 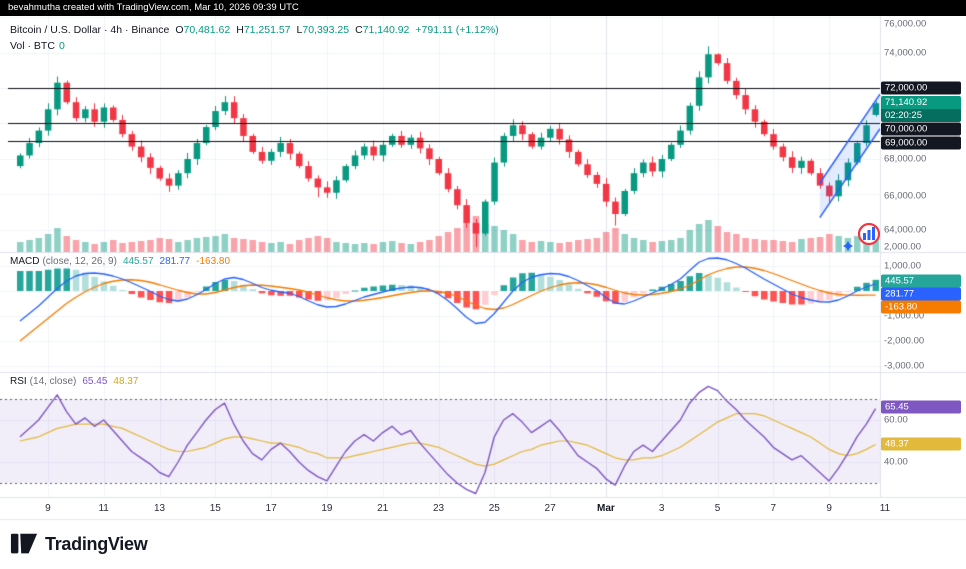 What do you see at coordinates (79, 261) in the screenshot?
I see `macd-params: (close, 12, 26, 9)` at bounding box center [79, 261].